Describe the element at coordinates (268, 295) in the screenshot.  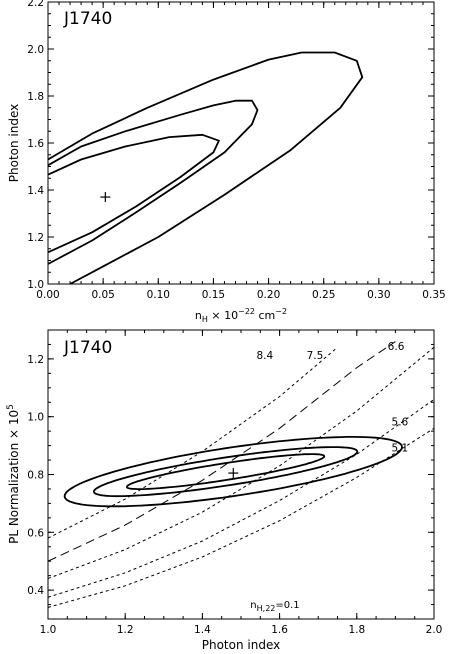
I see `x-tick-label: 0.20` at that location.